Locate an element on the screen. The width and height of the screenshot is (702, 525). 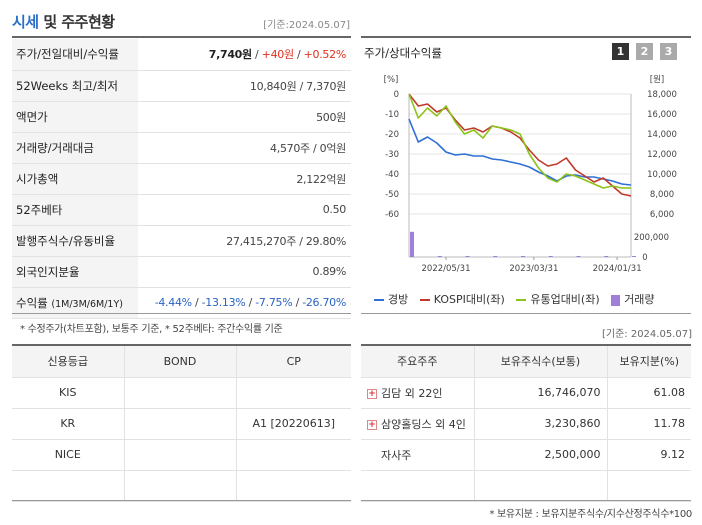
top-rule-right is located at coordinates (526, 37).